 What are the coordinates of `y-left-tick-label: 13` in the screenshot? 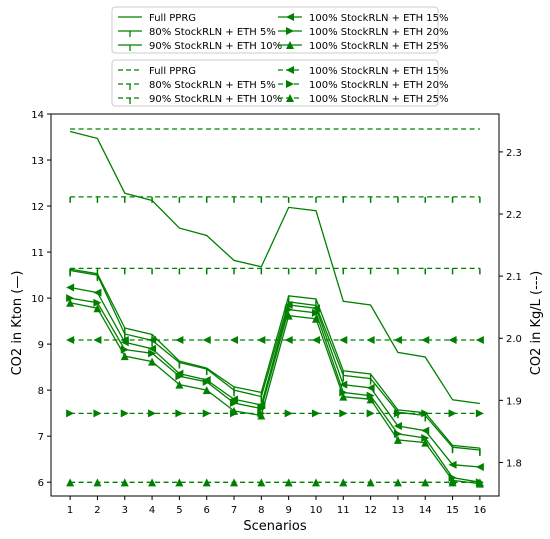 It's located at (37, 161).